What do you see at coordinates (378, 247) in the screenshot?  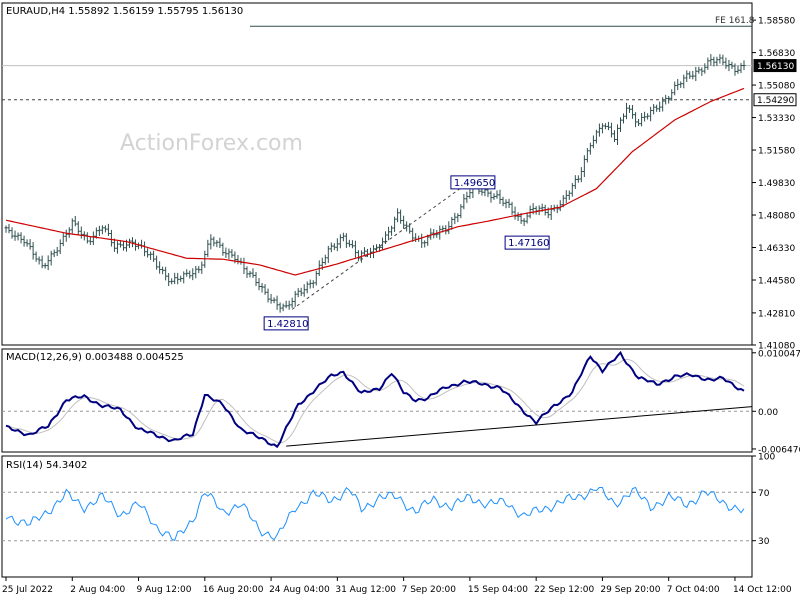 I see `uptrend-line` at bounding box center [378, 247].